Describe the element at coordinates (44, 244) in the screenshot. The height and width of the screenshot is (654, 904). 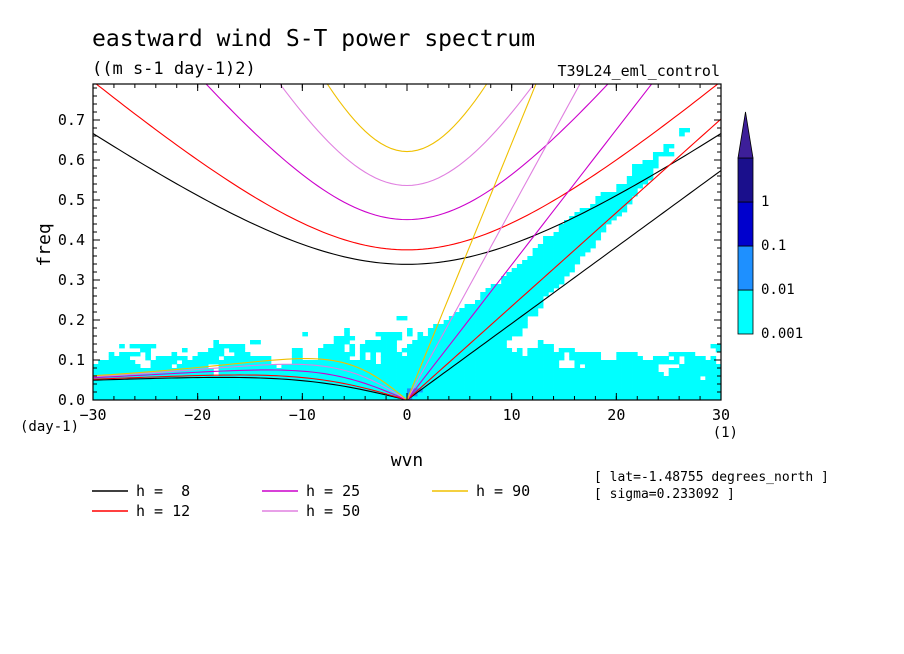
I see `y-axis-label: freq` at that location.